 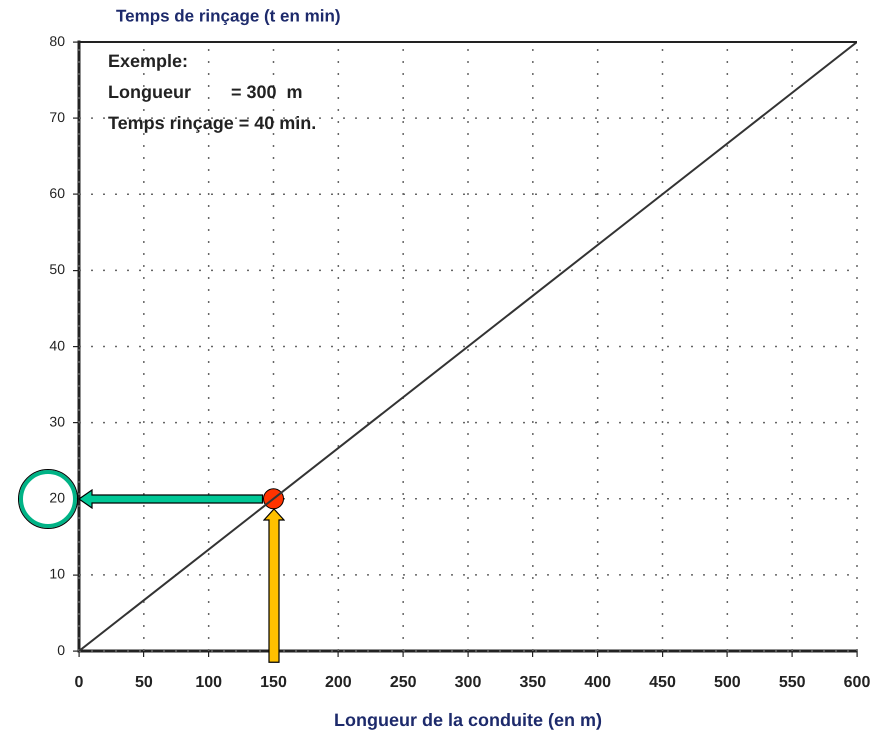 What do you see at coordinates (143, 683) in the screenshot?
I see `x-tick-label: 50` at bounding box center [143, 683].